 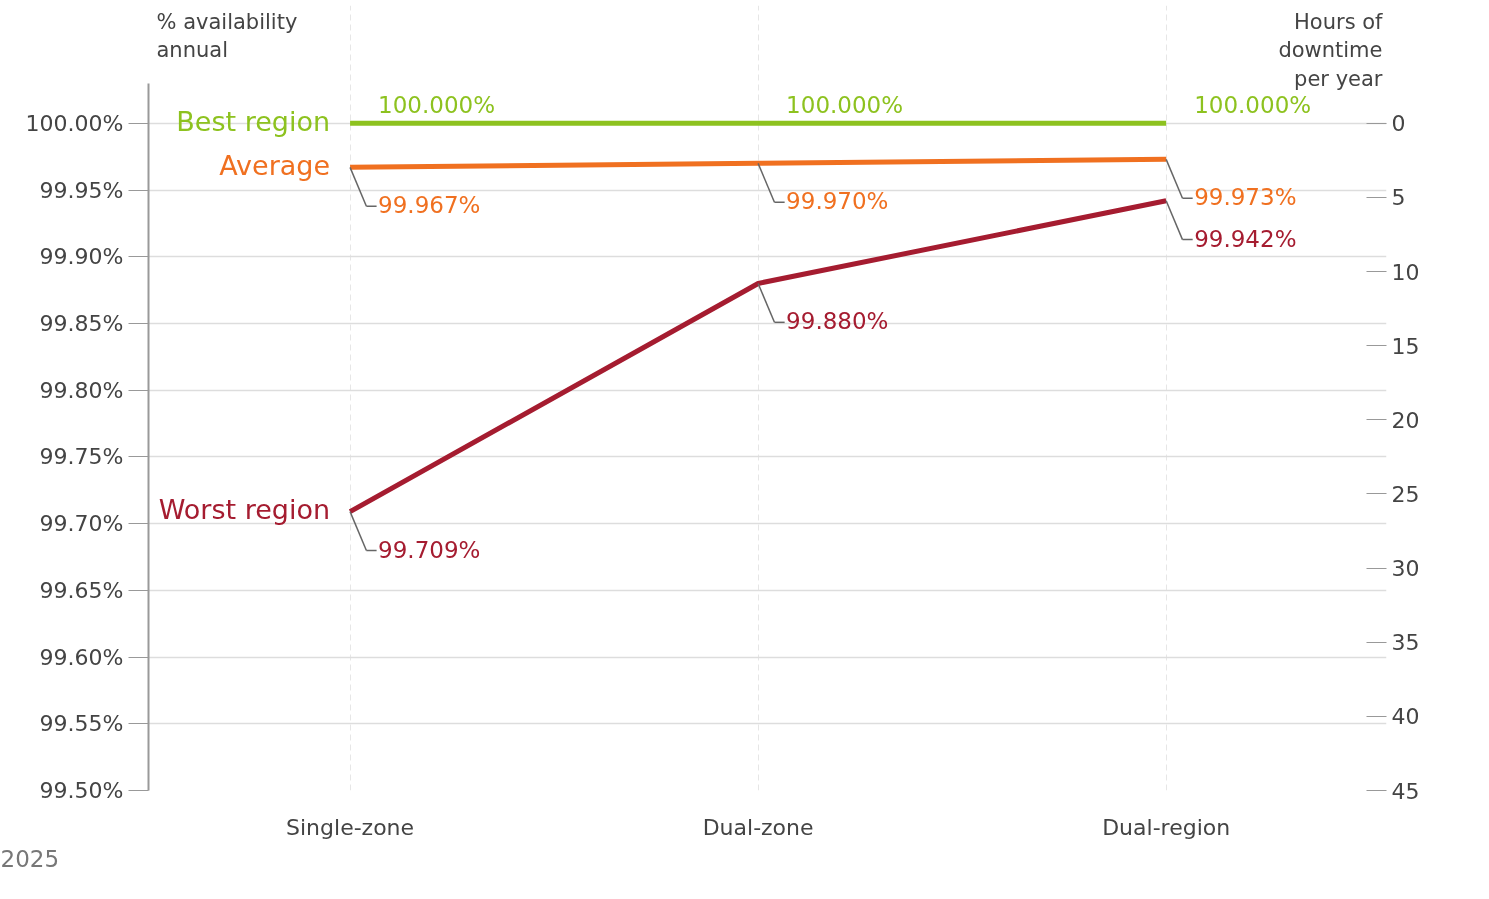 What do you see at coordinates (1398, 124) in the screenshot?
I see `y2-tick-label: 0` at bounding box center [1398, 124].